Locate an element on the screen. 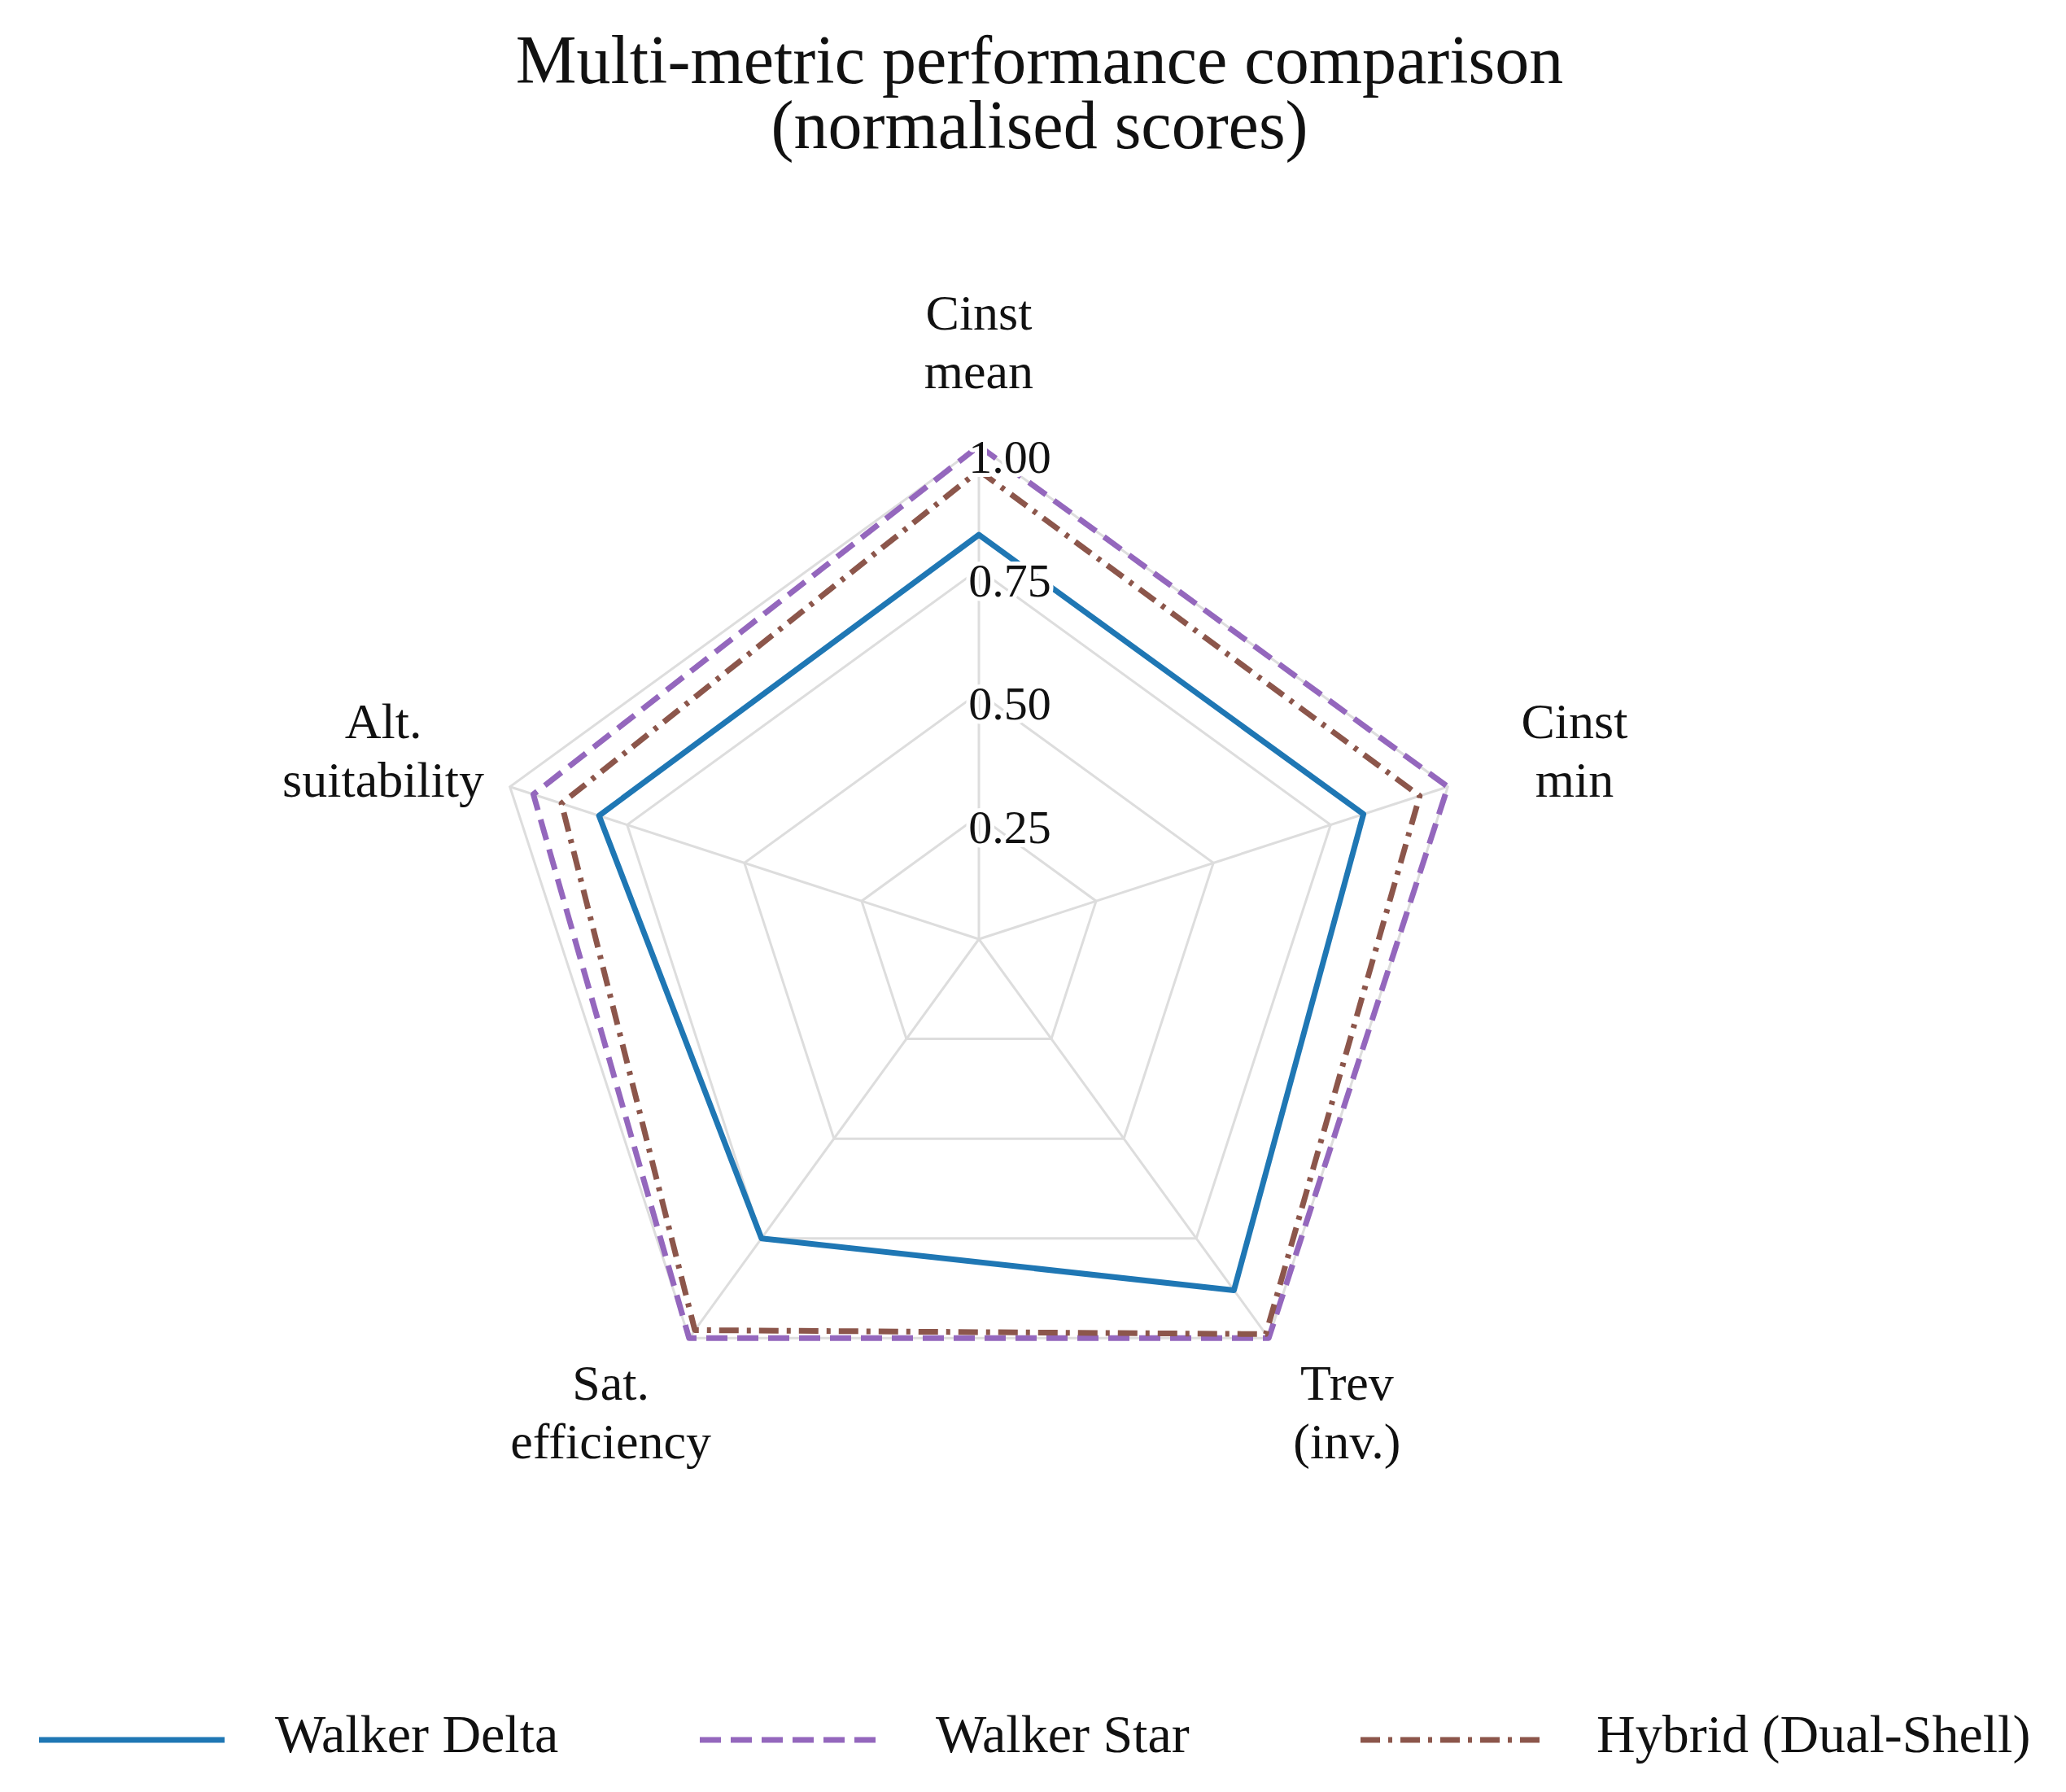 This screenshot has width=2066, height=1792. spoke-label: Sat. efficiency is located at coordinates (610, 1412).